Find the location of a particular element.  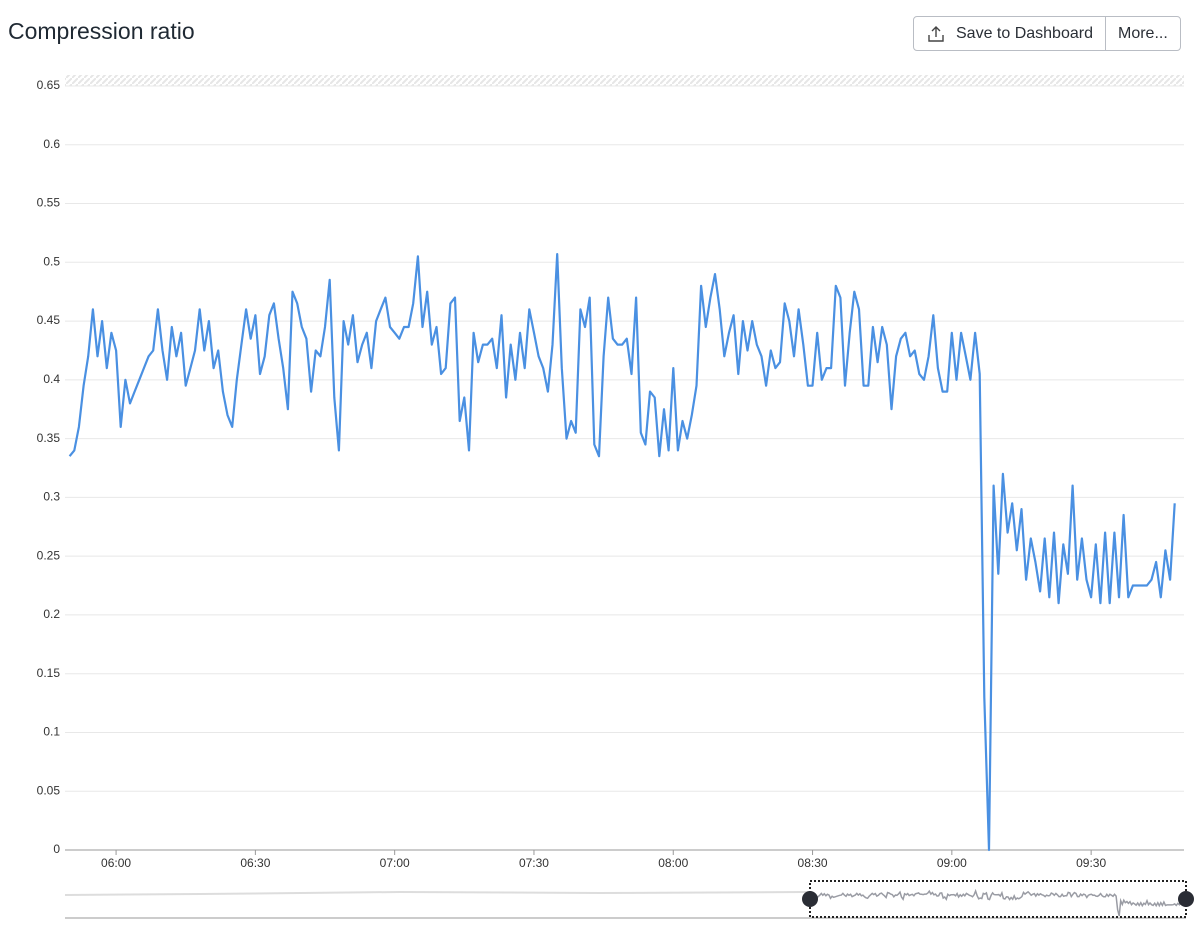

y-tick-label: 0.05 is located at coordinates (49, 790).